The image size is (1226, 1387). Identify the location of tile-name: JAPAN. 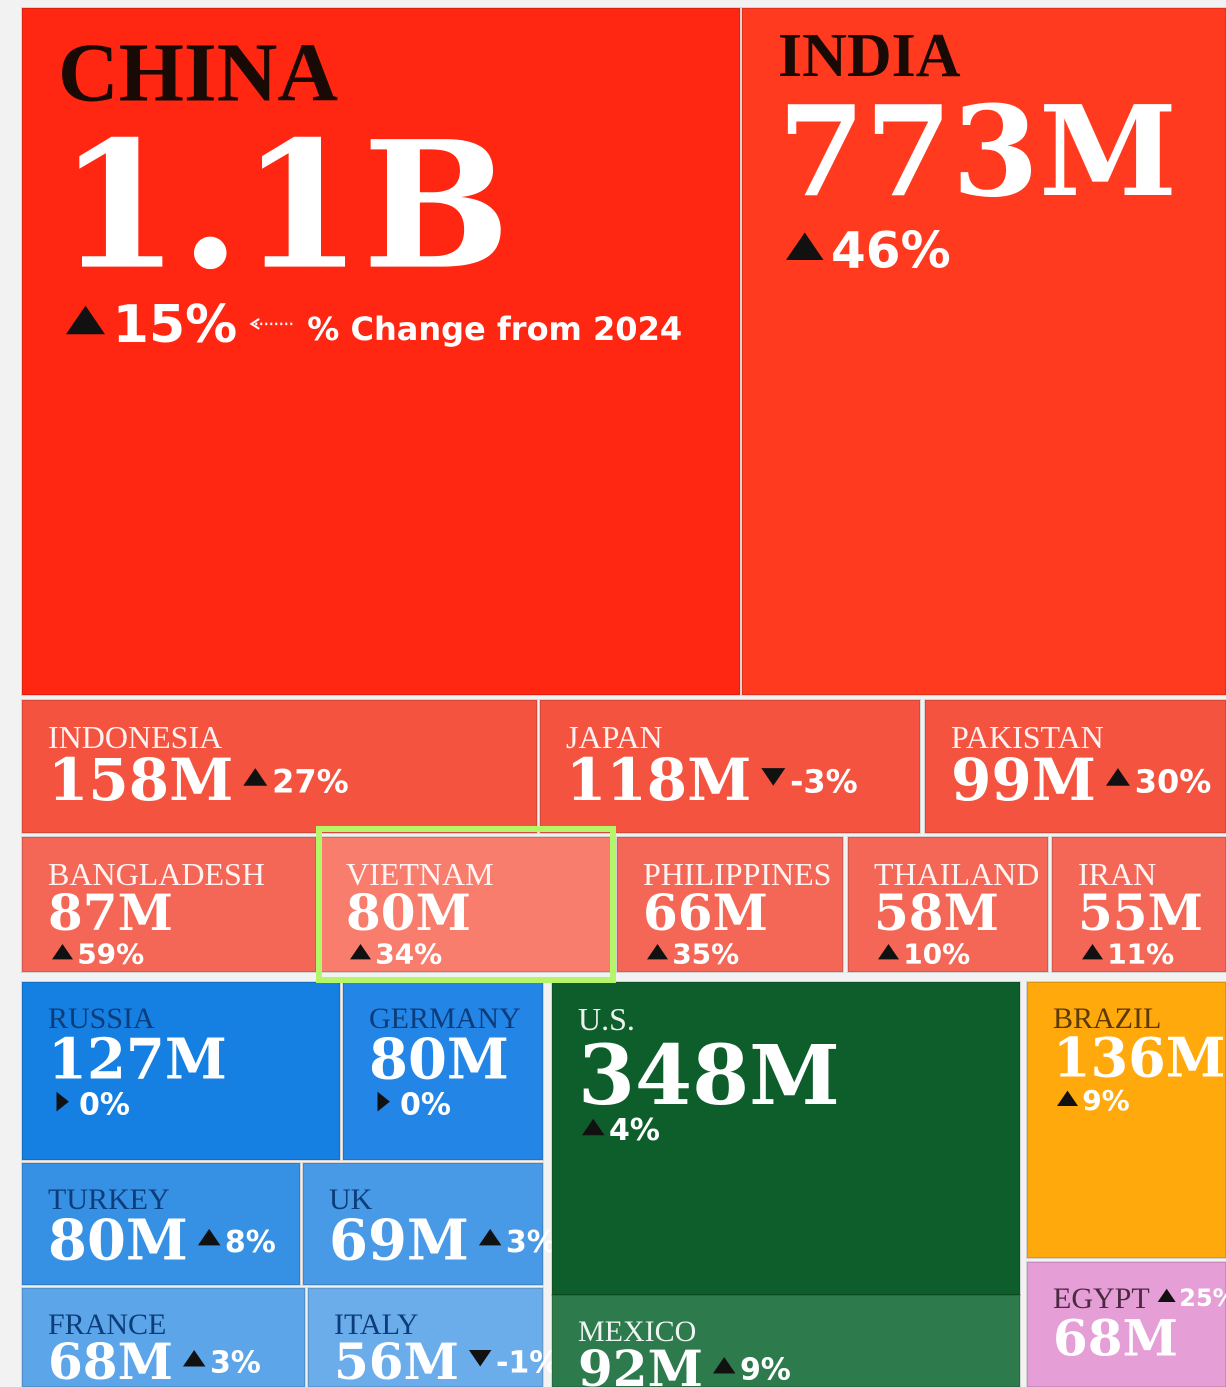
(614, 737).